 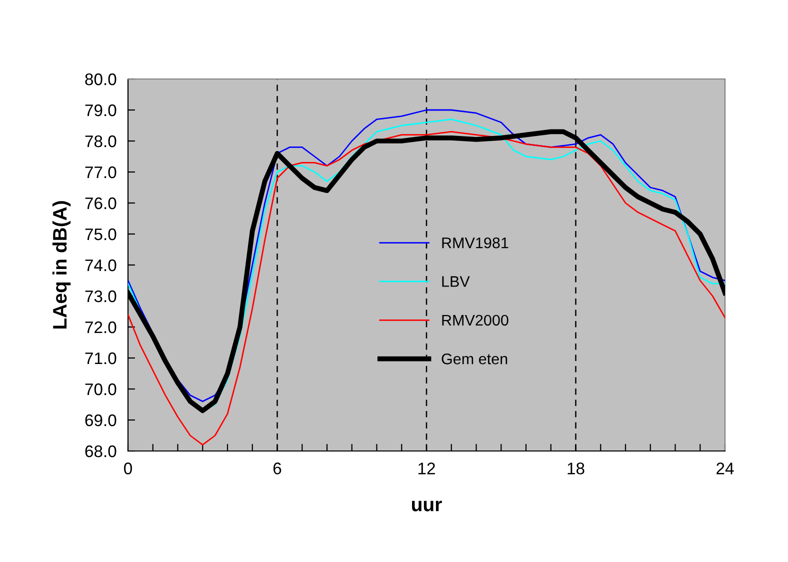 I want to click on y-tick-label: 80.0, so click(x=100, y=79).